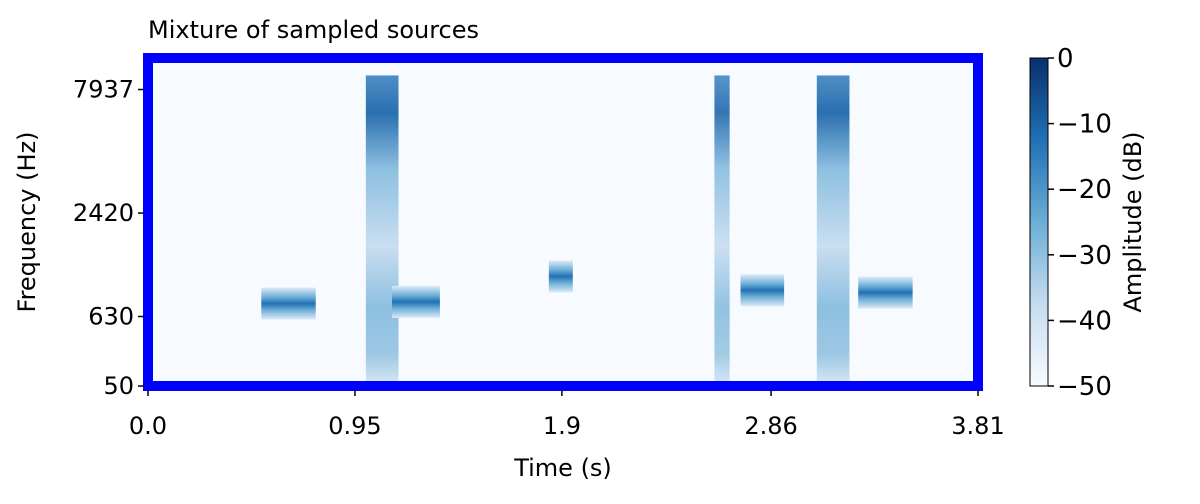 The width and height of the screenshot is (1200, 504). I want to click on colorbar-tick-label: −30, so click(1084, 256).